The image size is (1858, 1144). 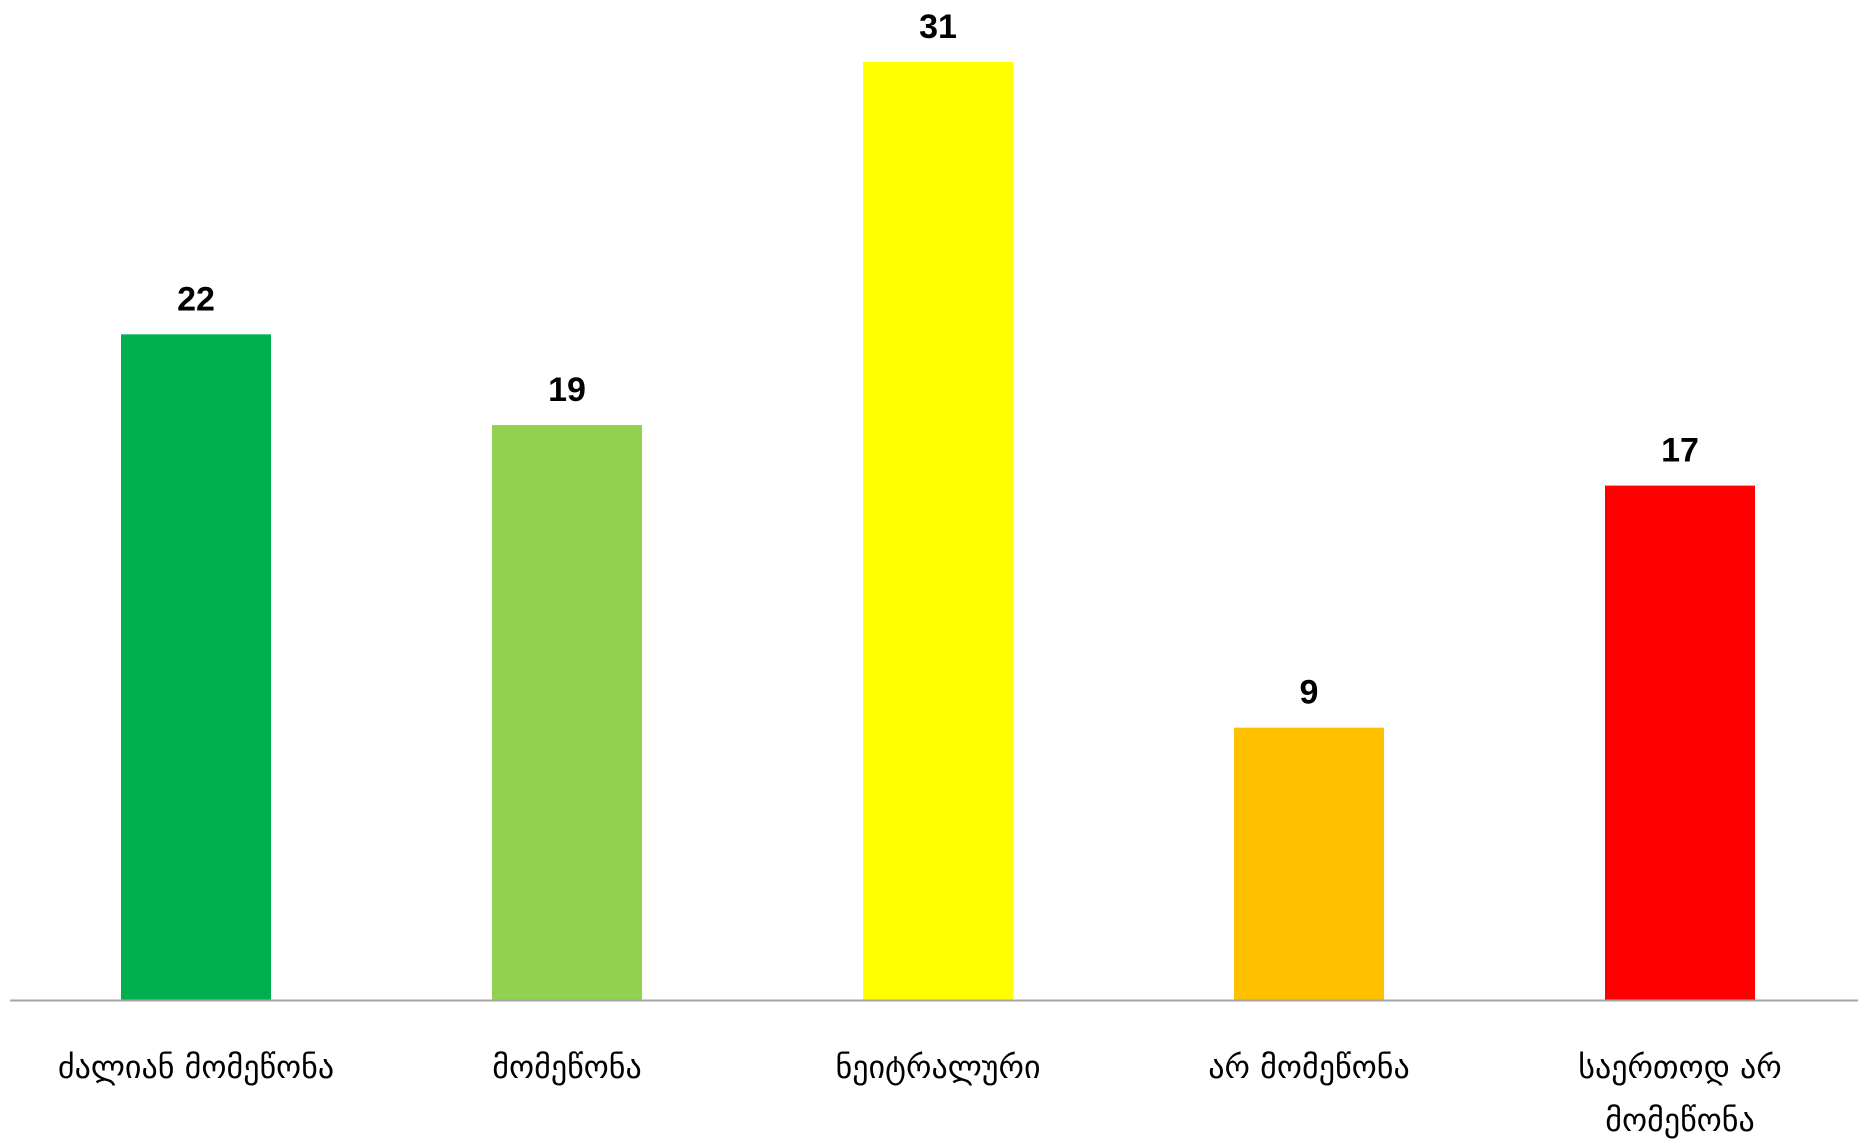 I want to click on value-label-5: 17, so click(x=1680, y=451).